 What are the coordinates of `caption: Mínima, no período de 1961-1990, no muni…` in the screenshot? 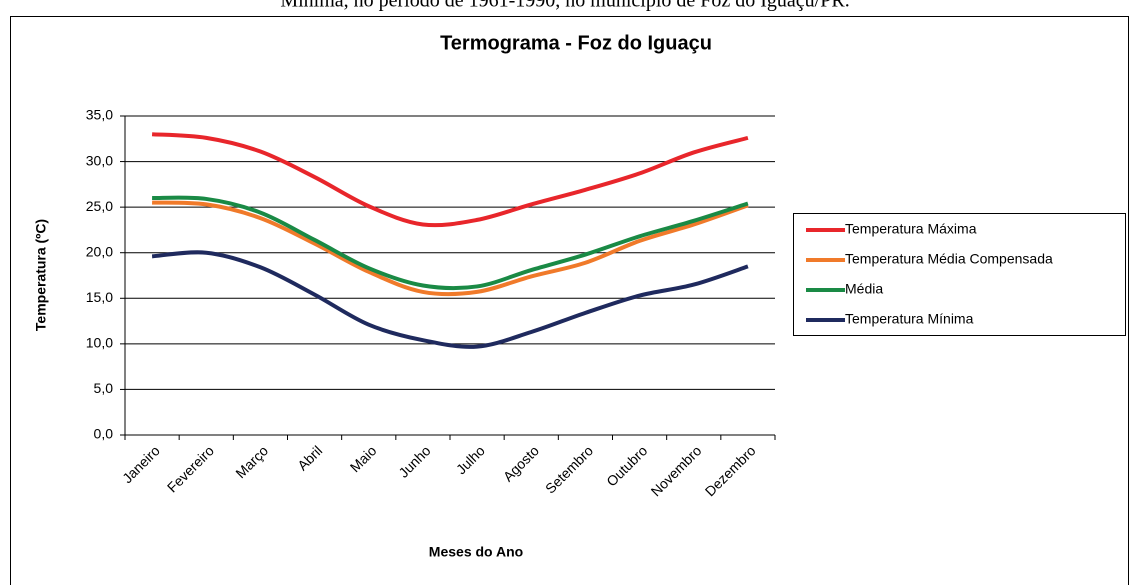 It's located at (564, 6).